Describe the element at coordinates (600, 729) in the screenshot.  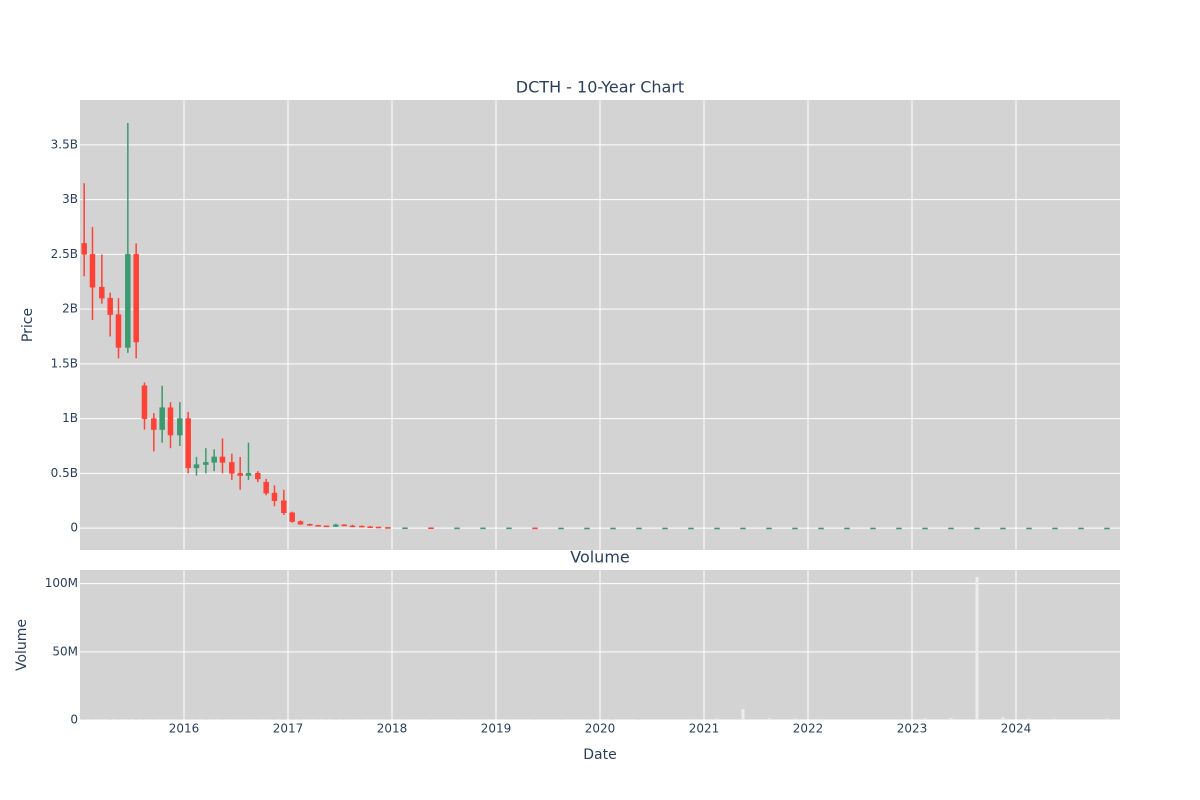
I see `x-tick-label: 2020` at that location.